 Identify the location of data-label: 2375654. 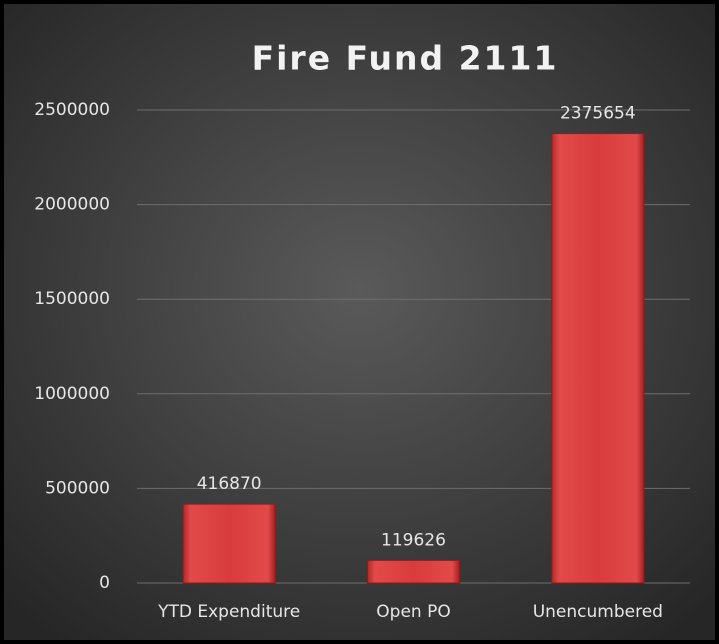
(598, 114).